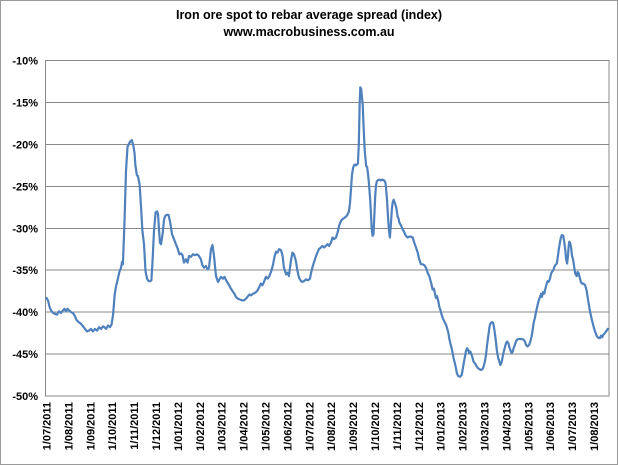 The image size is (618, 465). I want to click on x-tick-label: 1/09/2012, so click(354, 426).